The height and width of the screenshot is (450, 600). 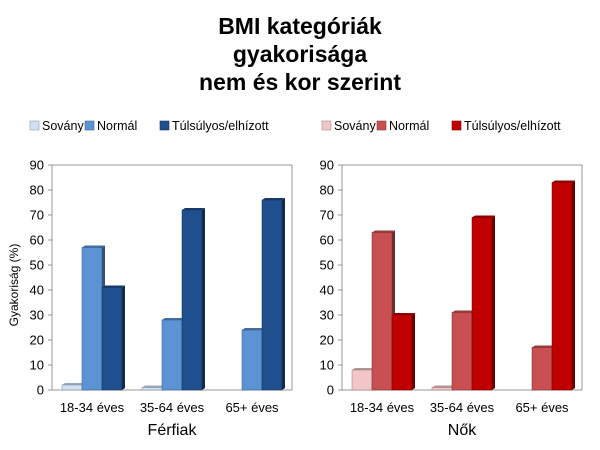 I want to click on chart-title-line-2: gyakorisága, so click(x=300, y=54).